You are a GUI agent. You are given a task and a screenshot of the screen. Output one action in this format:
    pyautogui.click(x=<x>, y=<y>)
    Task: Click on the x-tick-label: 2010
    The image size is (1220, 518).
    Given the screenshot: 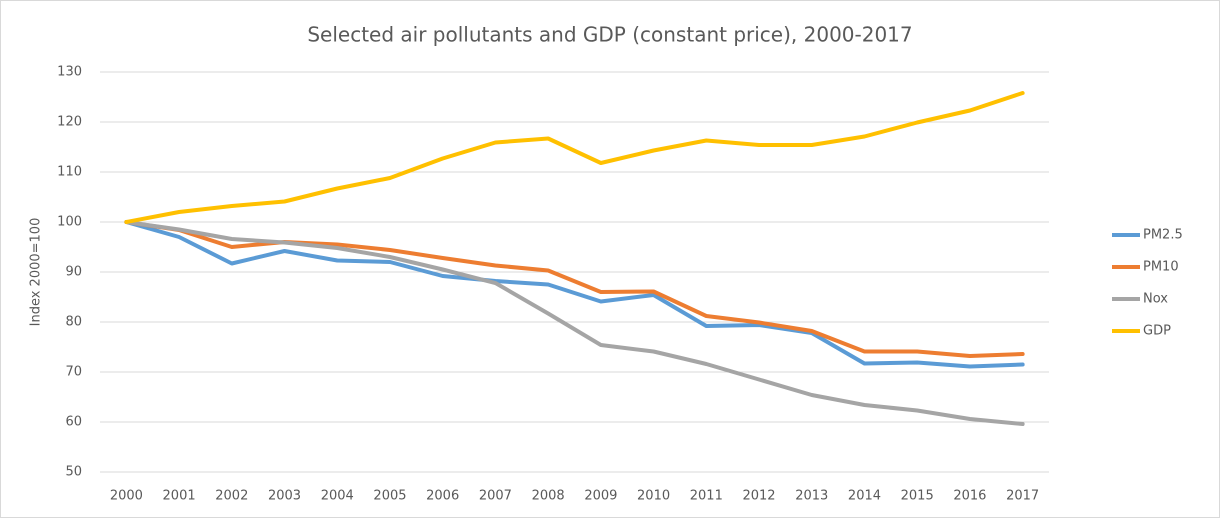 What is the action you would take?
    pyautogui.click(x=653, y=496)
    